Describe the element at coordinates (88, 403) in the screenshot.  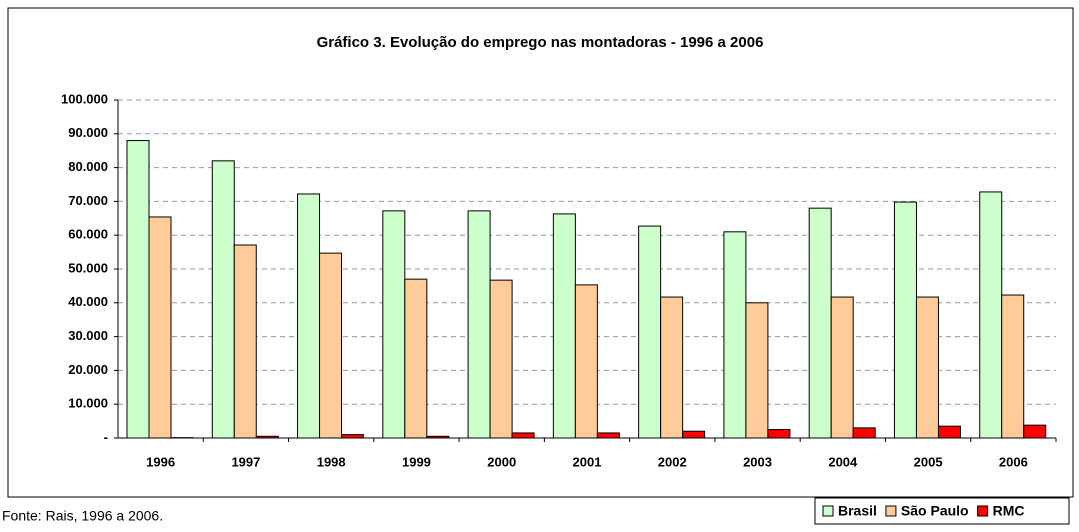
I see `y-tick-label: 10.000` at that location.